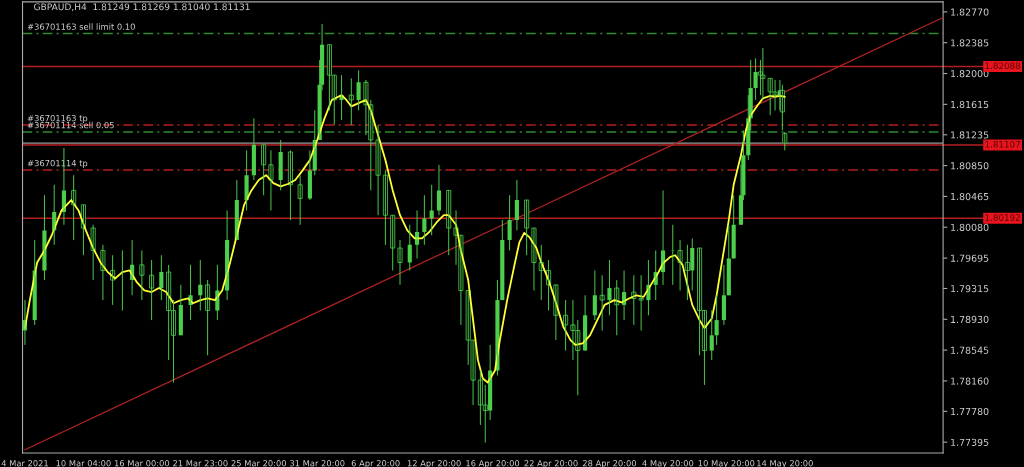 The width and height of the screenshot is (1024, 467). I want to click on y-tick-label: 1.77780, so click(970, 411).